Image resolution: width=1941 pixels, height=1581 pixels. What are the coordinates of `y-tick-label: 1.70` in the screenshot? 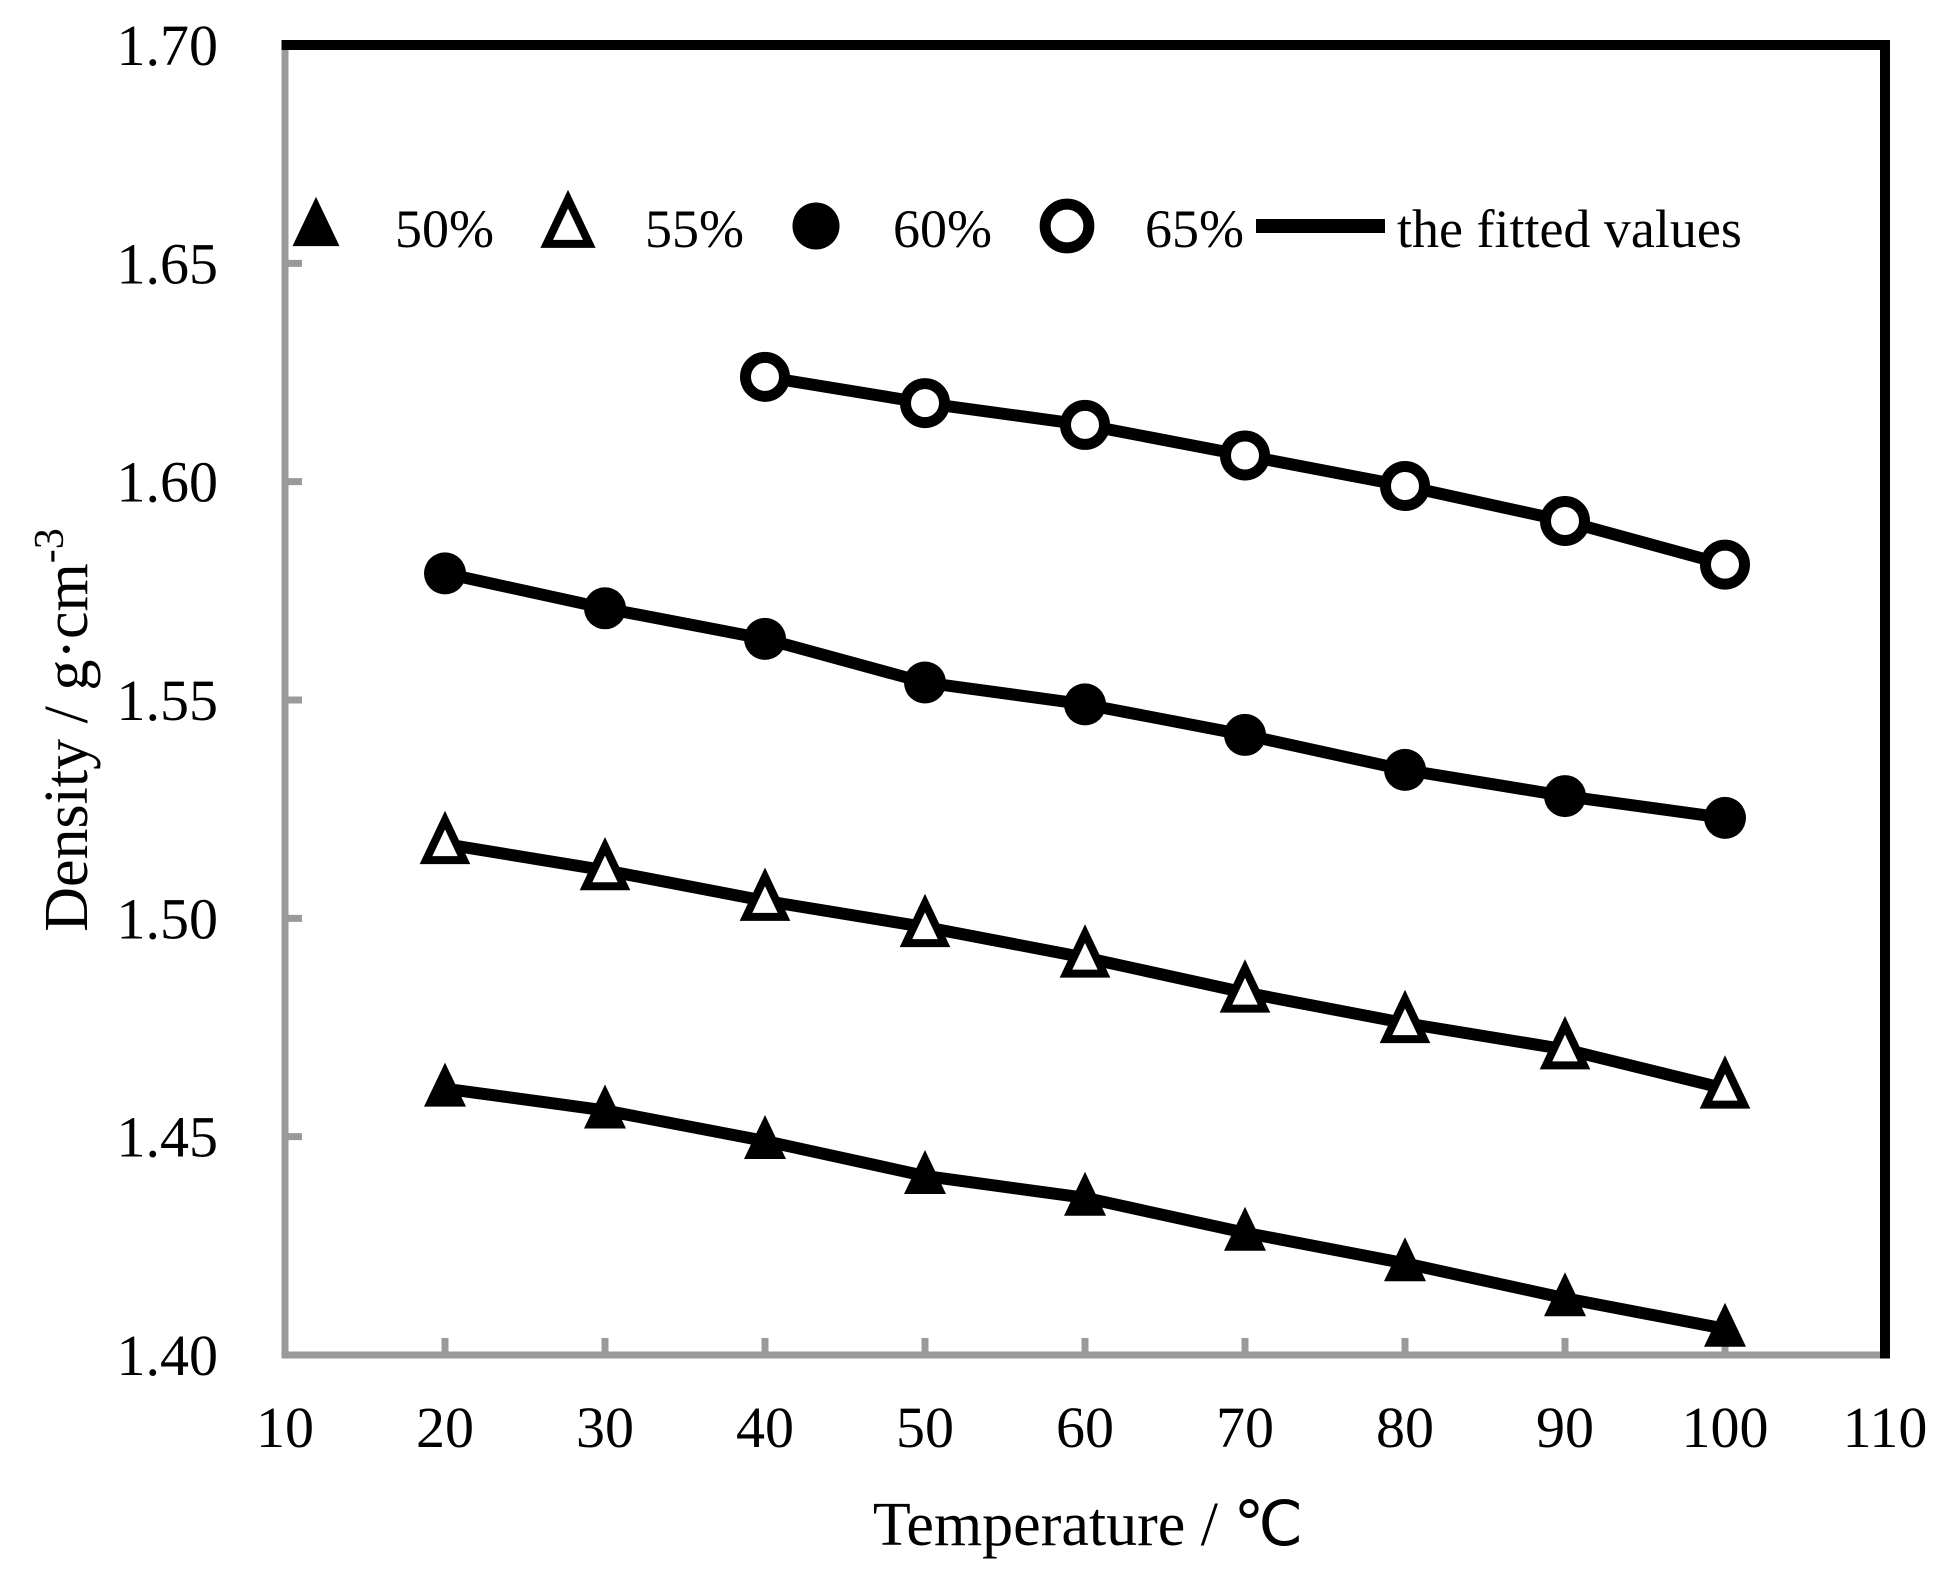 It's located at (168, 45).